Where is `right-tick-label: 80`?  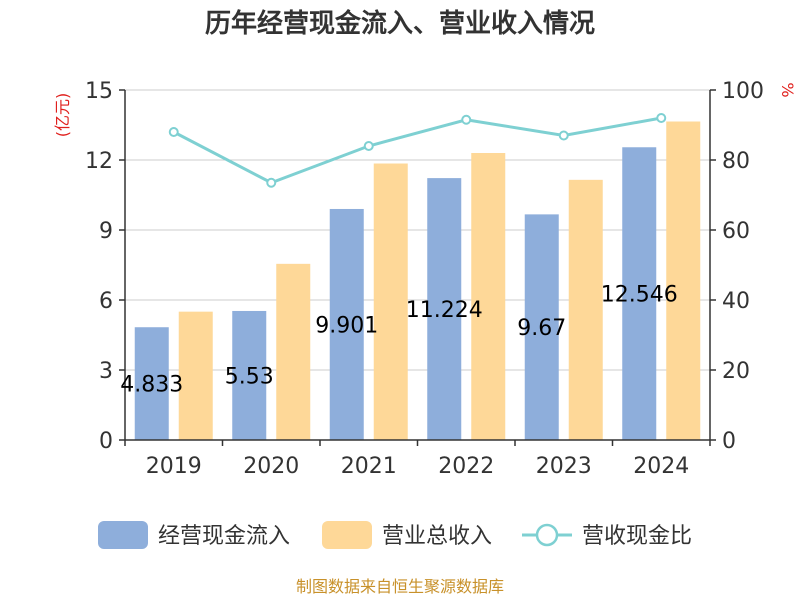
right-tick-label: 80 is located at coordinates (736, 161).